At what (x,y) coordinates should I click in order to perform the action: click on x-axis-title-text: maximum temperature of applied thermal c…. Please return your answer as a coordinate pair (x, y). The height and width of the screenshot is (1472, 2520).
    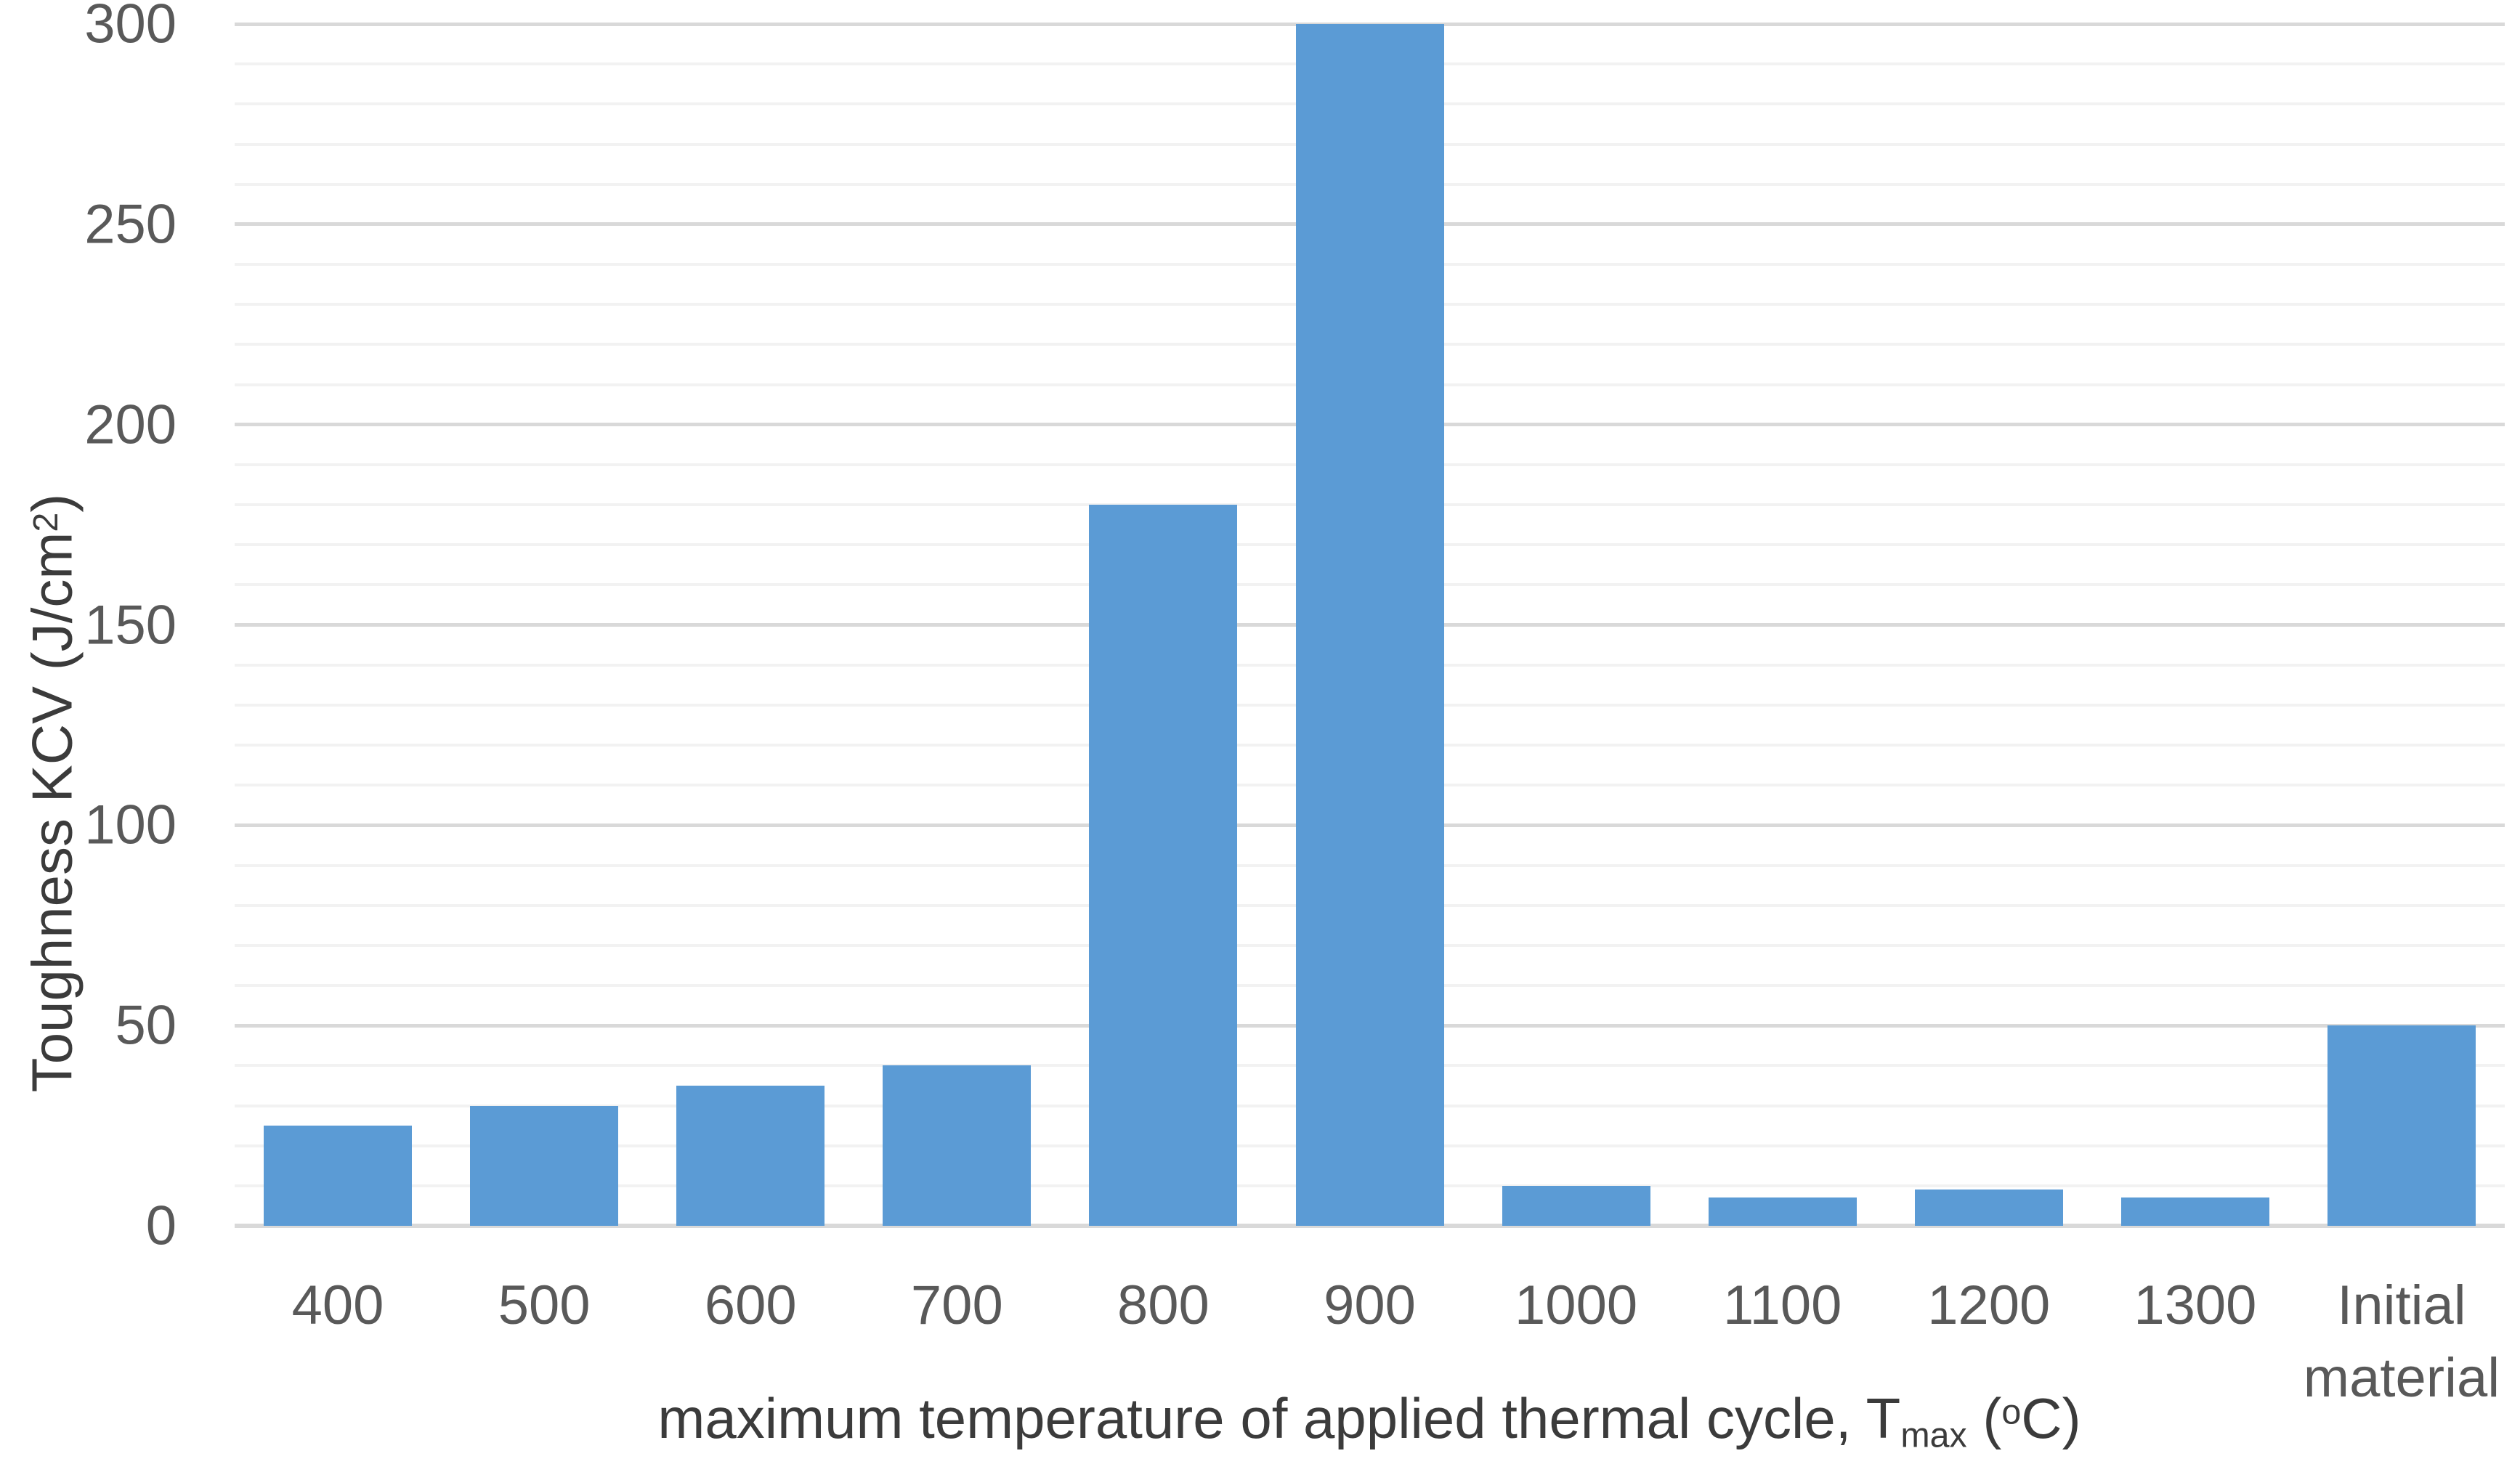
    Looking at the image, I should click on (1279, 1418).